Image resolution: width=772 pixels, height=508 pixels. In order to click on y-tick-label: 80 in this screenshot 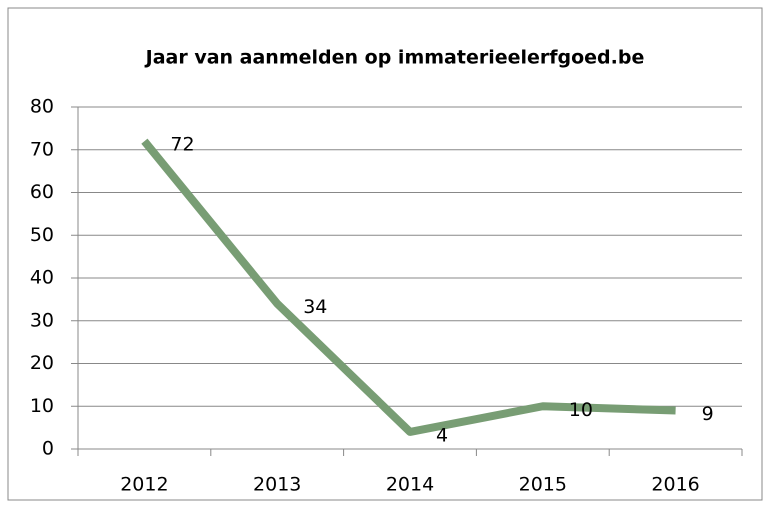, I will do `click(42, 107)`.